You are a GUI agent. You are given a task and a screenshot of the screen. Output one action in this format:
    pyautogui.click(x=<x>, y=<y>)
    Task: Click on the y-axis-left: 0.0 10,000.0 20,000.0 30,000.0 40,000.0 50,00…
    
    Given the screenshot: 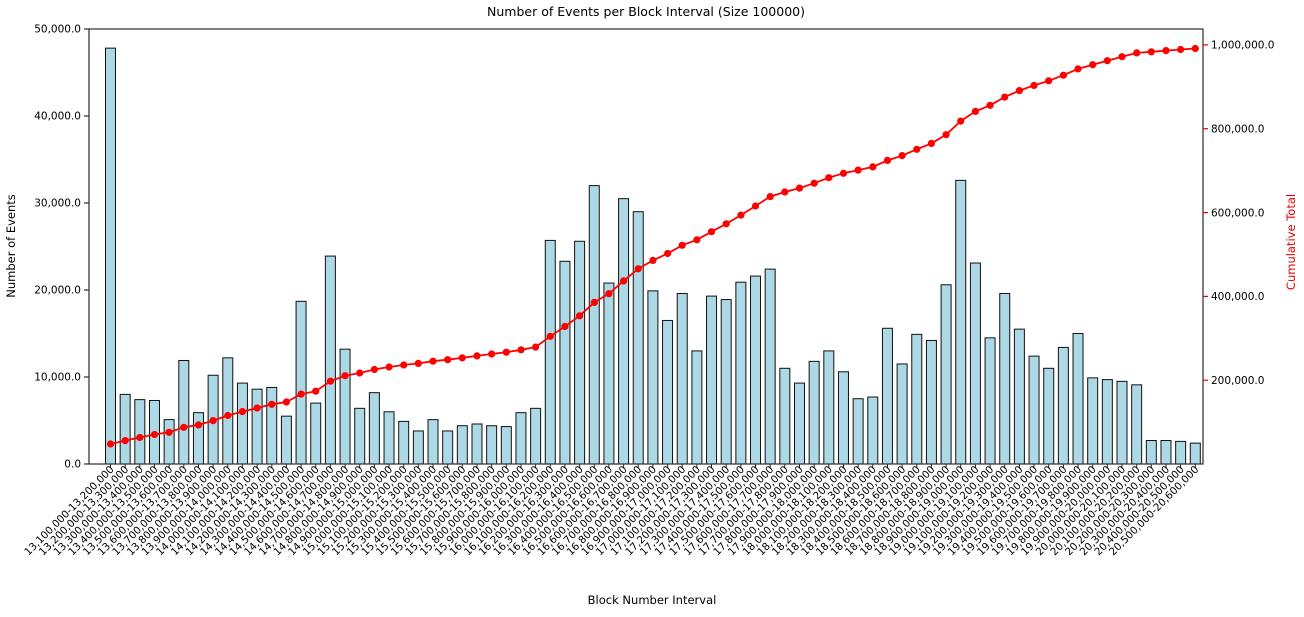 What is the action you would take?
    pyautogui.click(x=61, y=247)
    